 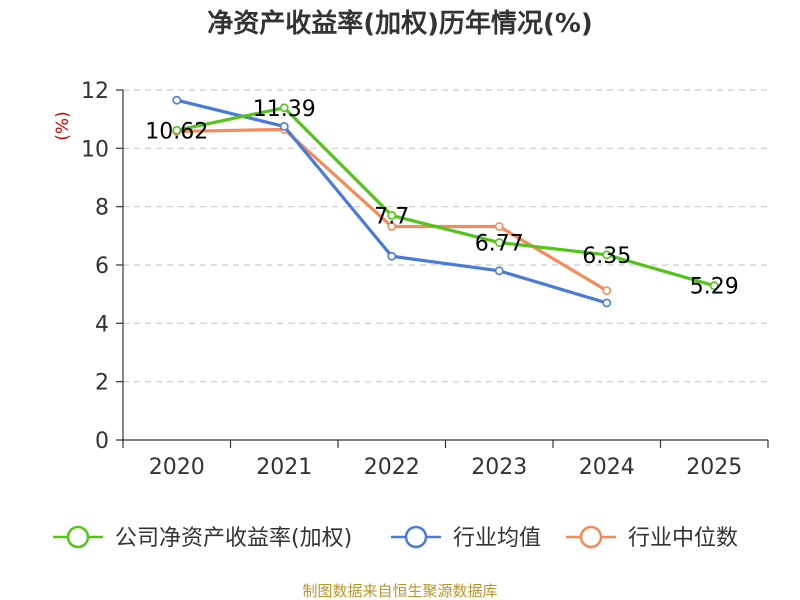 I want to click on legend-item-1: 行业均值, so click(x=466, y=538).